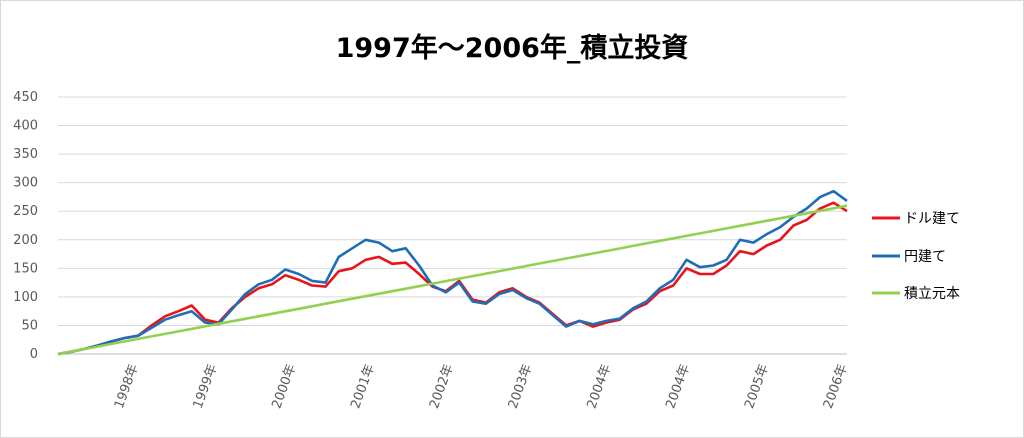 The image size is (1024, 438). What do you see at coordinates (521, 386) in the screenshot?
I see `x-tick-label: 2003年` at bounding box center [521, 386].